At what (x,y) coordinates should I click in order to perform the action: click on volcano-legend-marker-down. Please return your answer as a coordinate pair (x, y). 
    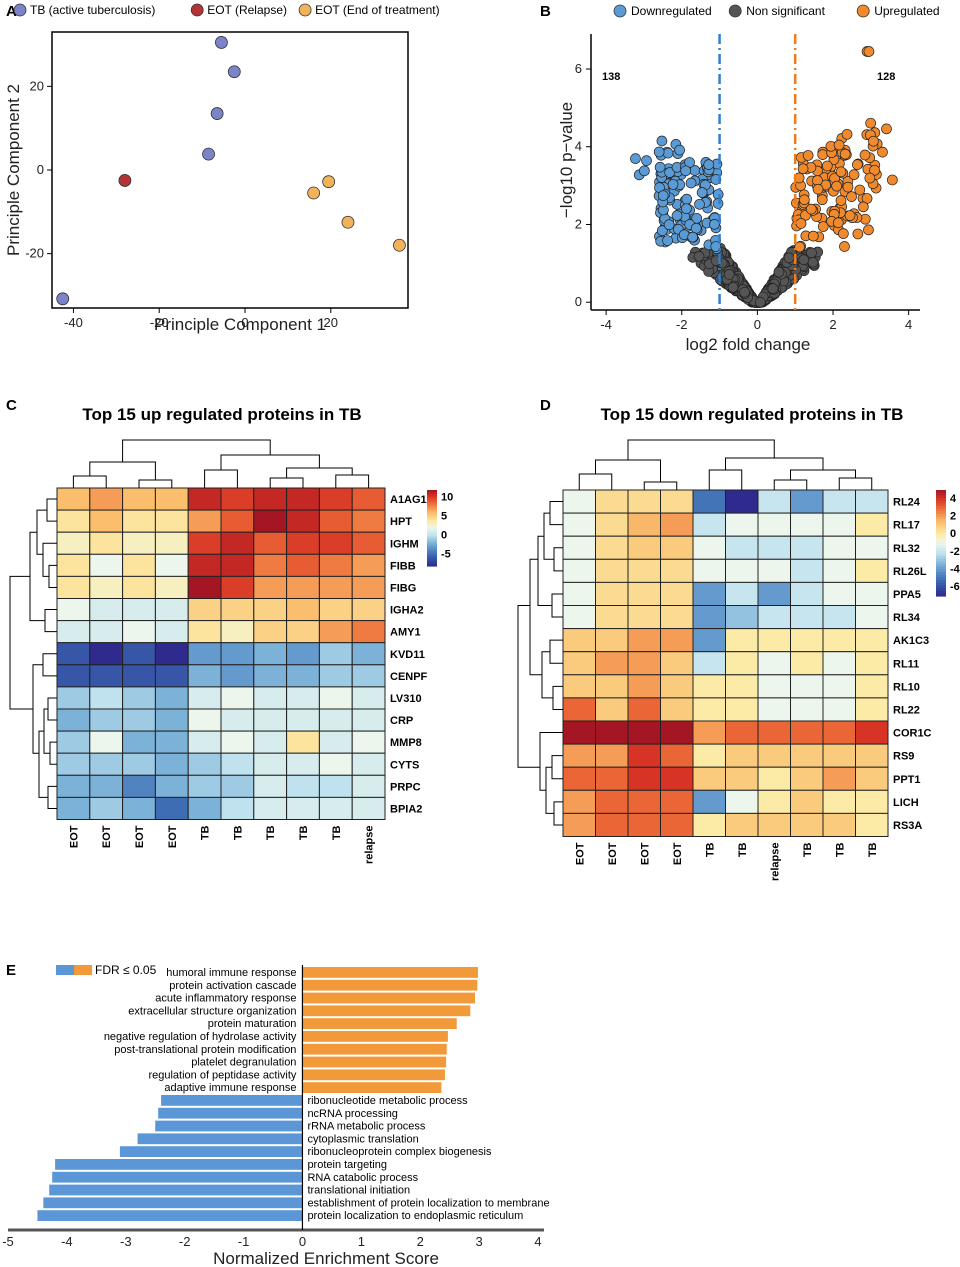
    Looking at the image, I should click on (620, 11).